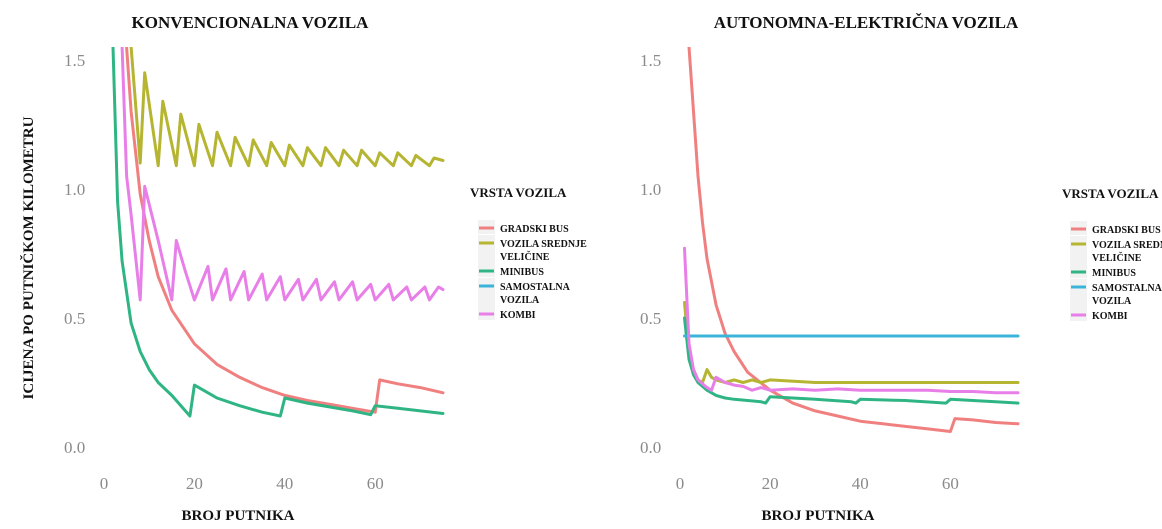  What do you see at coordinates (251, 22) in the screenshot?
I see `chart-title: KONVENCIONALNA VOZILA` at bounding box center [251, 22].